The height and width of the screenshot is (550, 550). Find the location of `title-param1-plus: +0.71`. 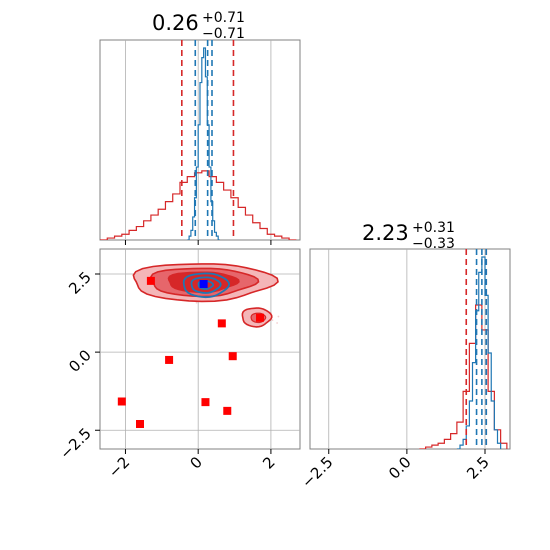

title-param1-plus: +0.71 is located at coordinates (223, 18).